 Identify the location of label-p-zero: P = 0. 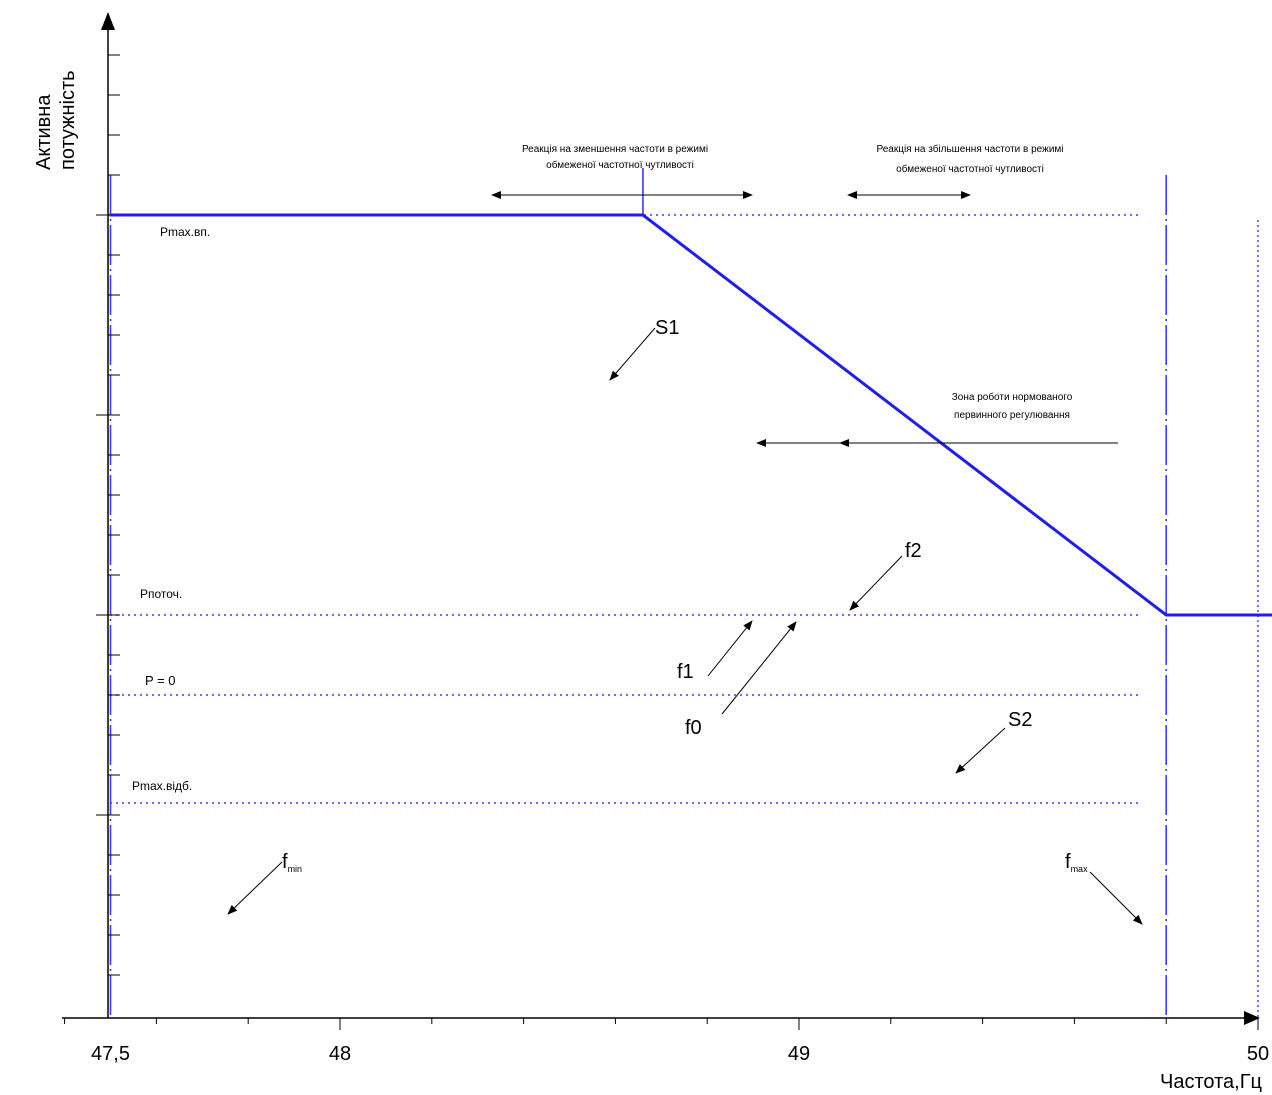
(160, 680).